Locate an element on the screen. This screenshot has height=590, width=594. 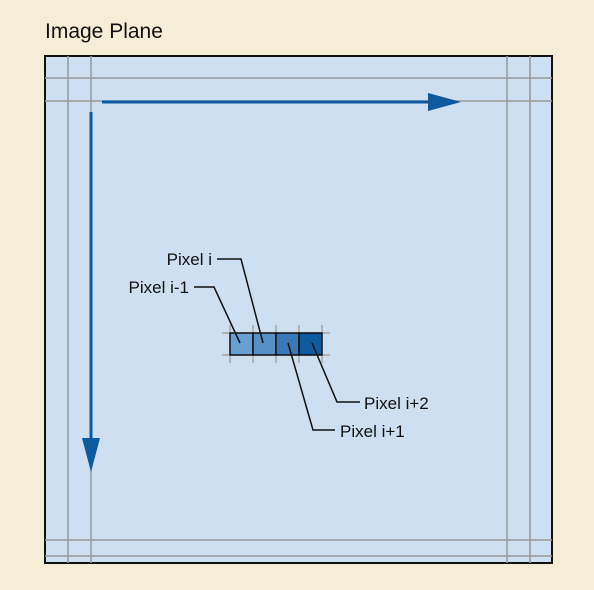
label-pixel-i-minus-1: Pixel i-1 is located at coordinates (159, 287).